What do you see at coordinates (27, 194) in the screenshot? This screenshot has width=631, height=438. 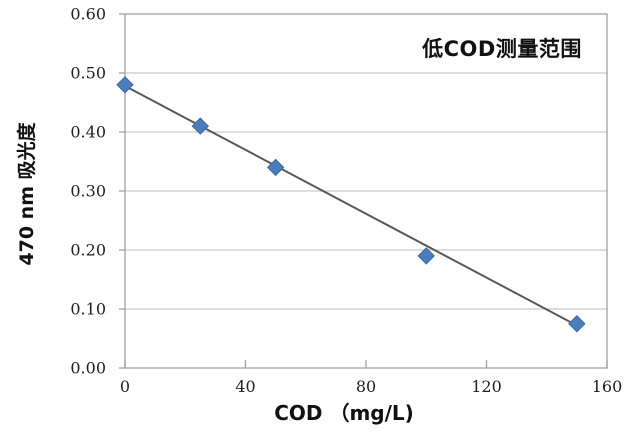 I see `y-axis-title: 470 nm 吸光度` at bounding box center [27, 194].